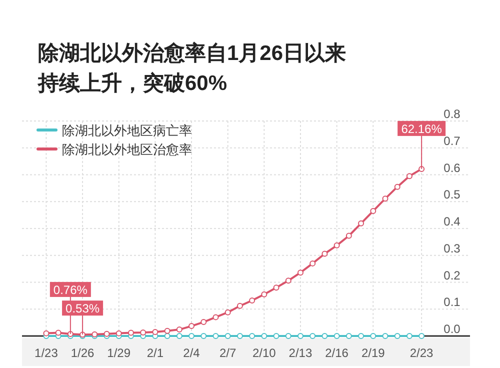 The image size is (500, 368). What do you see at coordinates (452, 195) in the screenshot?
I see `y-tick-label: 0.5` at bounding box center [452, 195].